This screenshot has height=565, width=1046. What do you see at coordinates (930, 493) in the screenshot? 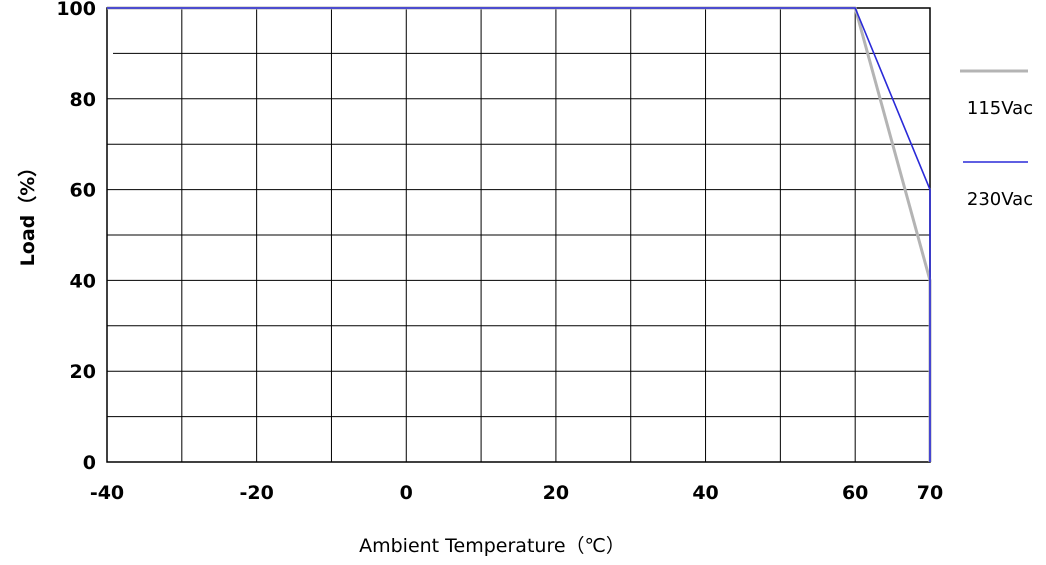
I see `x-tick-label: 70` at bounding box center [930, 493].